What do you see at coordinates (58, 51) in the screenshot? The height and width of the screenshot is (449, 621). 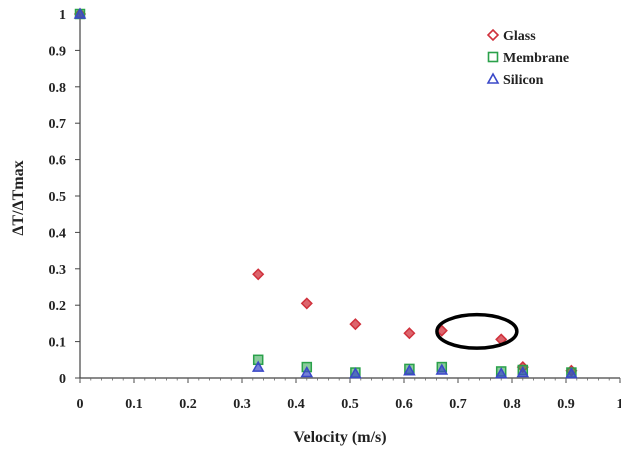 I see `y-tick-label: 0.9` at bounding box center [58, 51].